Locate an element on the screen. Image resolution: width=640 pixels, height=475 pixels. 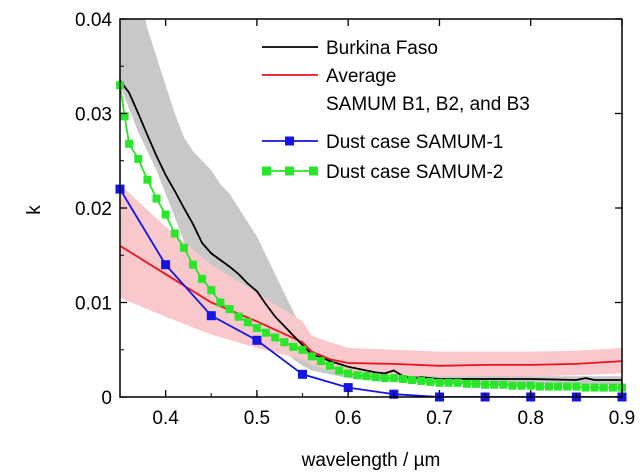
x-tick-label: 0.9 is located at coordinates (622, 418).